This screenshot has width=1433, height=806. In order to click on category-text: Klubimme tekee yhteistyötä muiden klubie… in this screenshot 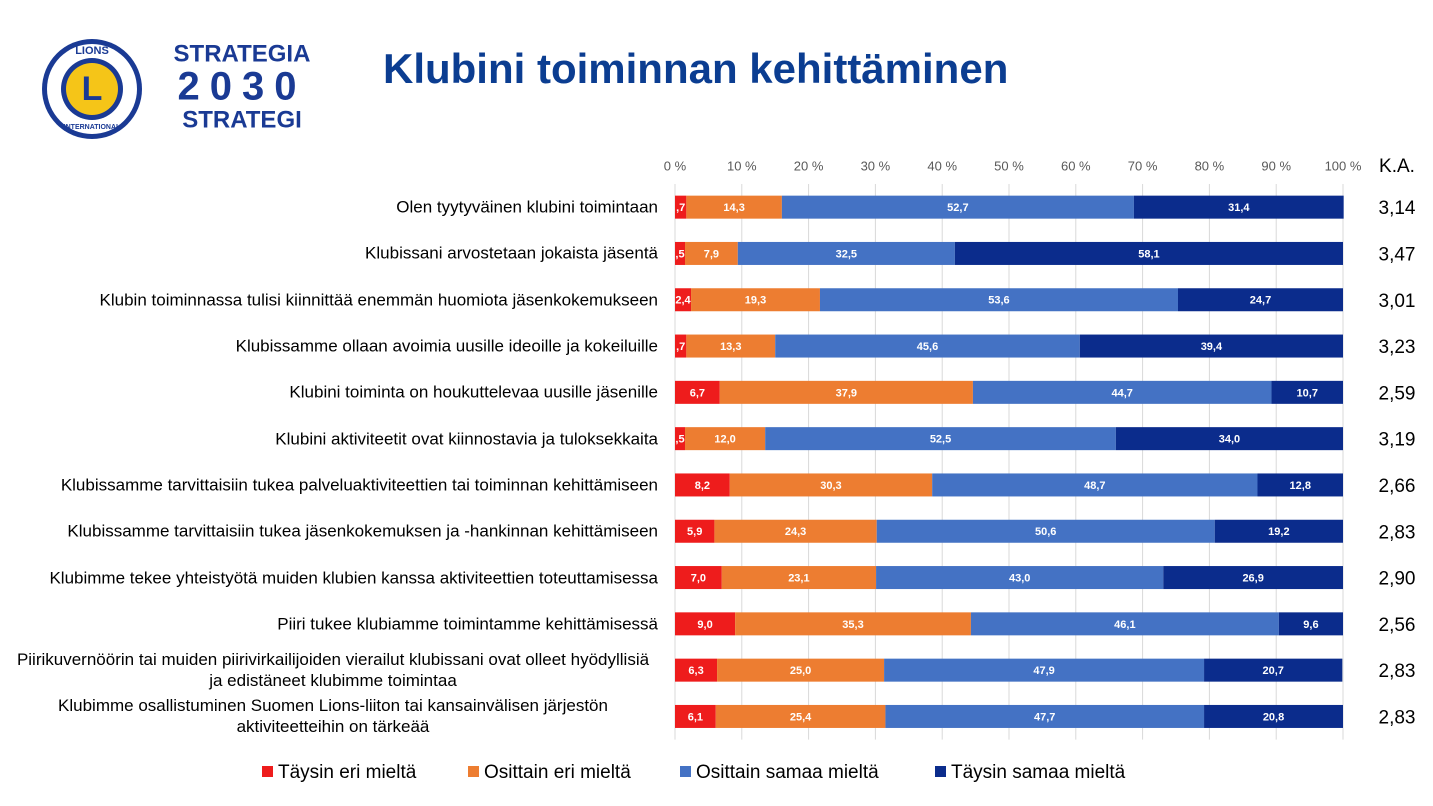, I will do `click(353, 578)`.